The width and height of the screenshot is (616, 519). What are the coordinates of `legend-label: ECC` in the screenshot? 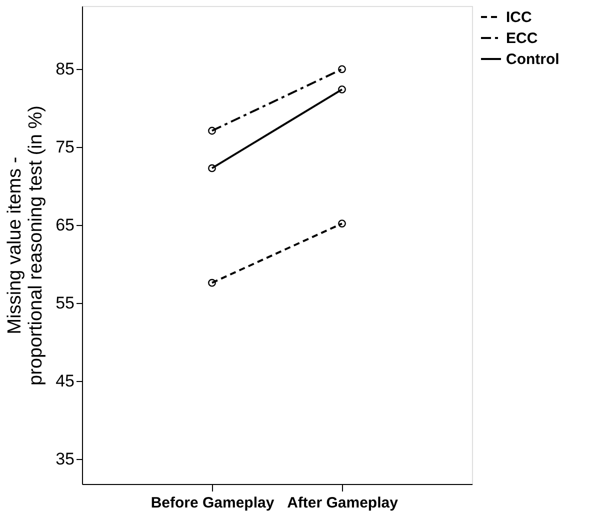 It's located at (522, 38).